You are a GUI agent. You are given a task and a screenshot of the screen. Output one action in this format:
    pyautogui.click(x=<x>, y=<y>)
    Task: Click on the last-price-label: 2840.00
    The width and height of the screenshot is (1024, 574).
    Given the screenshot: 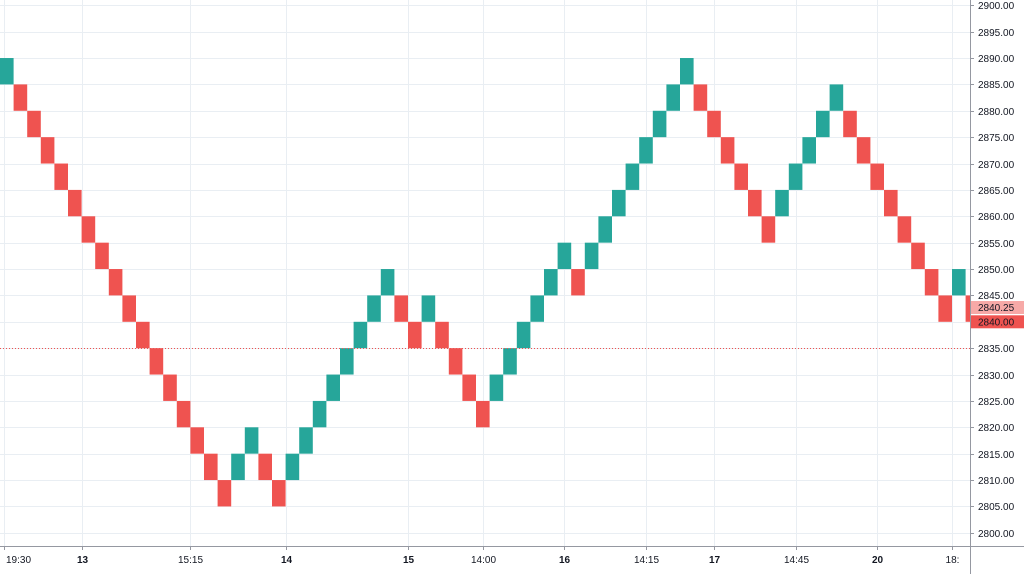 What is the action you would take?
    pyautogui.click(x=996, y=322)
    